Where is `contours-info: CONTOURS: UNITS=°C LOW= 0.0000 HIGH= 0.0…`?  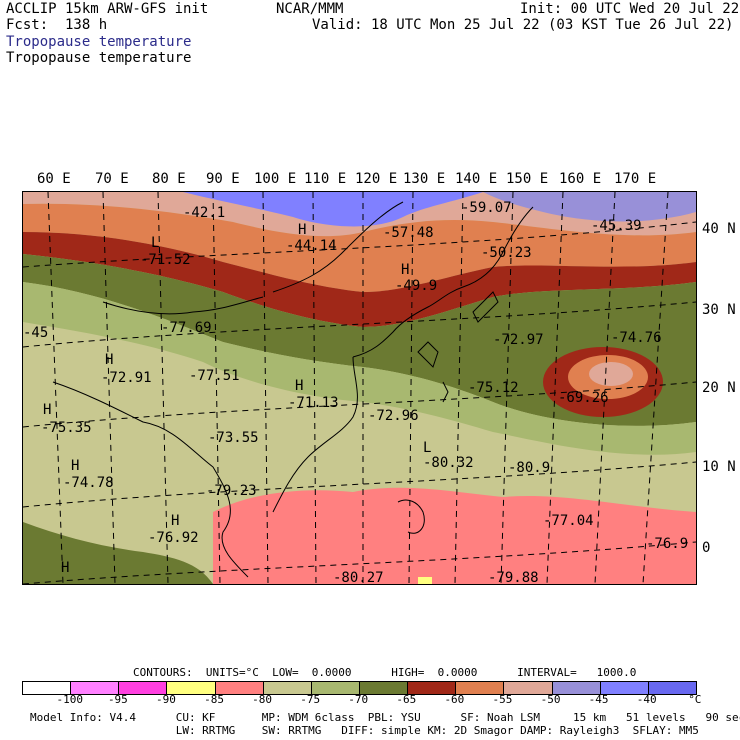 contours-info: CONTOURS: UNITS=°C LOW= 0.0000 HIGH= 0.0… is located at coordinates (385, 672).